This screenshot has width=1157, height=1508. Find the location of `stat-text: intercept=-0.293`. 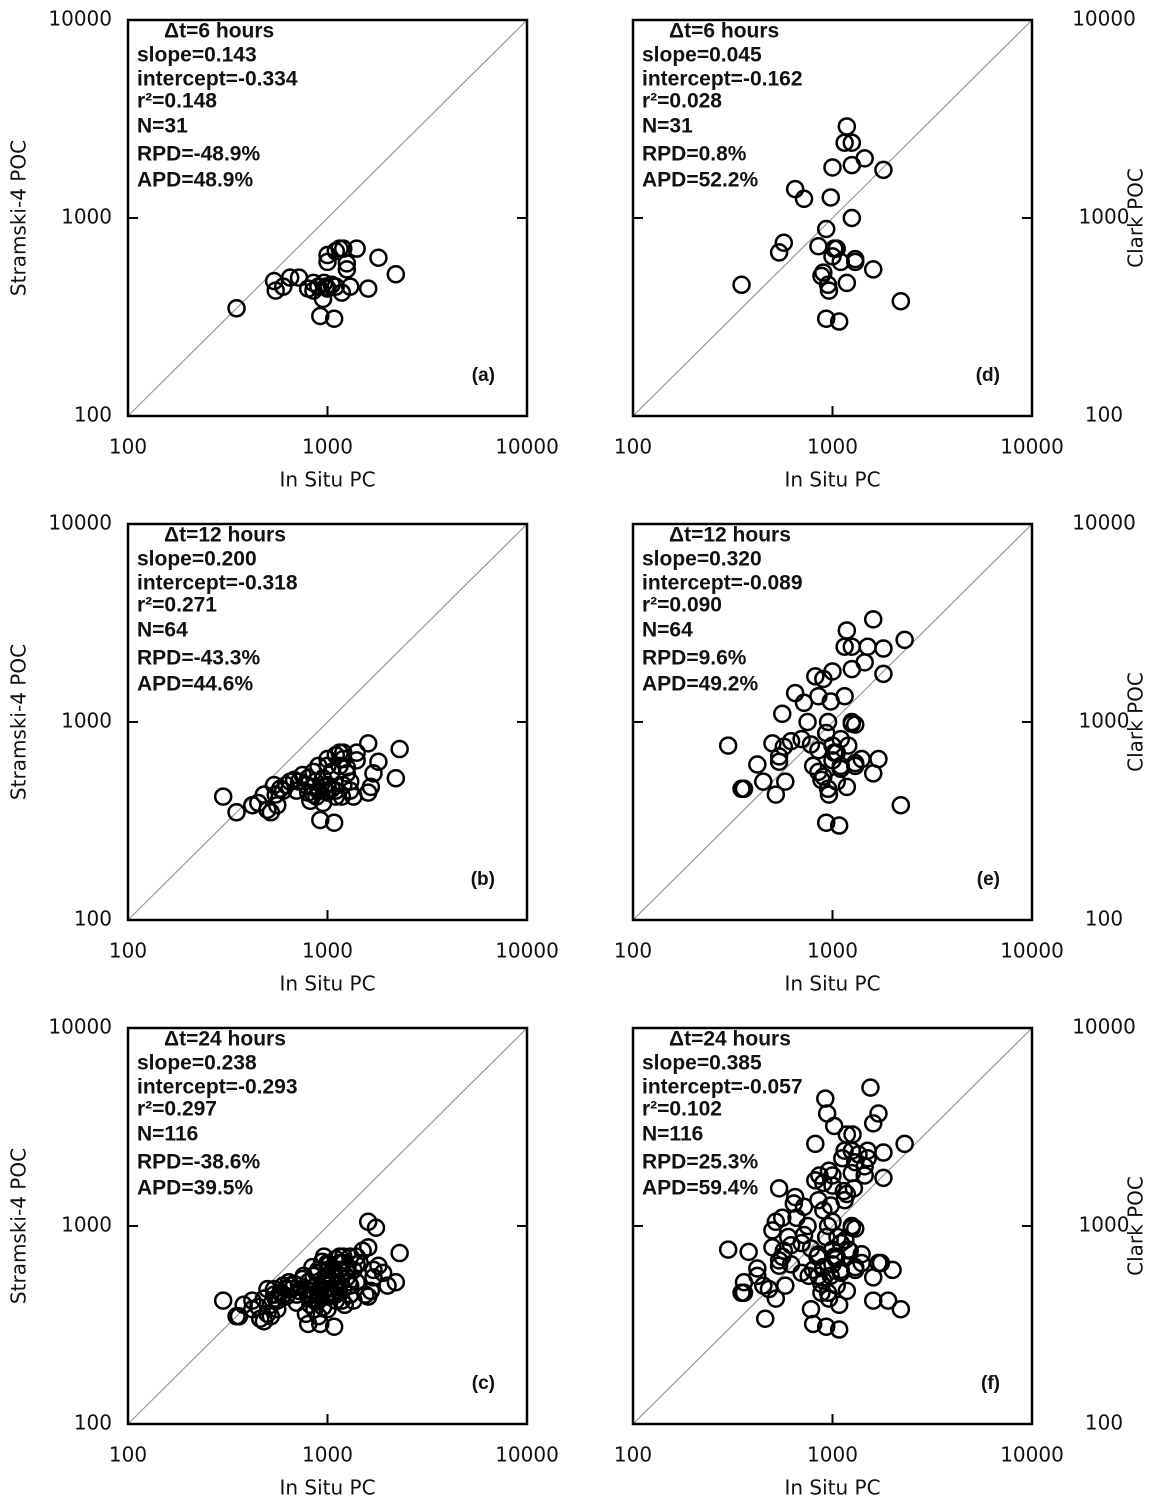

stat-text: intercept=-0.293 is located at coordinates (217, 1087).